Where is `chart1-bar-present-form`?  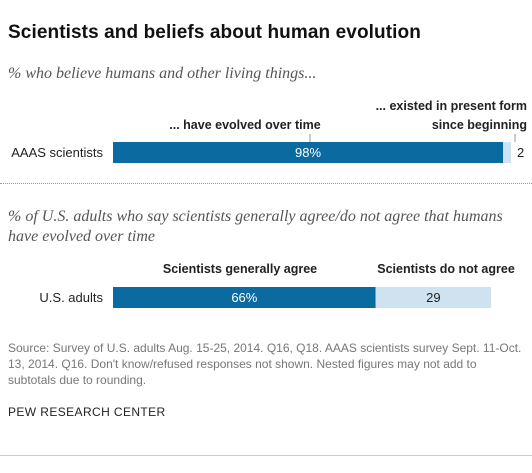 chart1-bar-present-form is located at coordinates (507, 152).